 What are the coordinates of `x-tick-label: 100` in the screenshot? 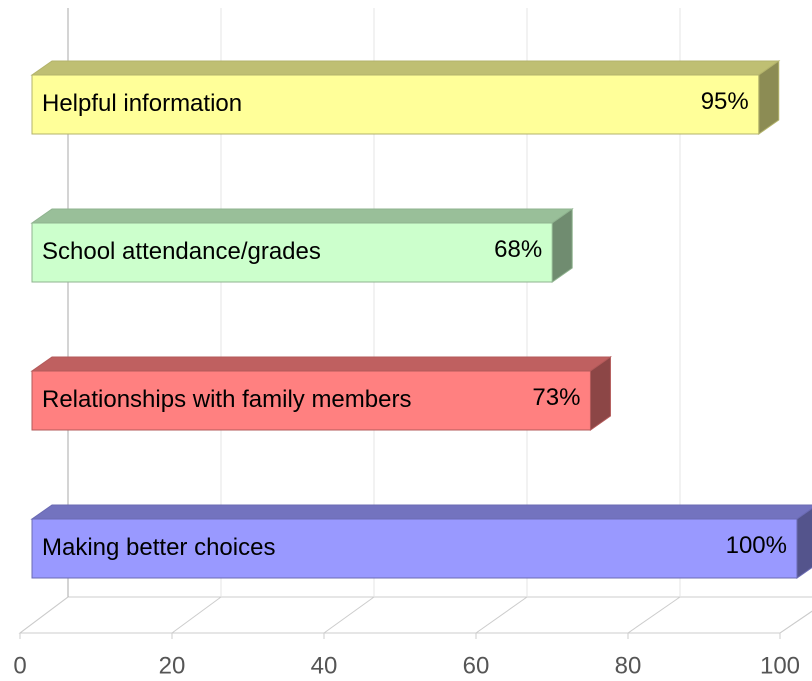 It's located at (780, 665).